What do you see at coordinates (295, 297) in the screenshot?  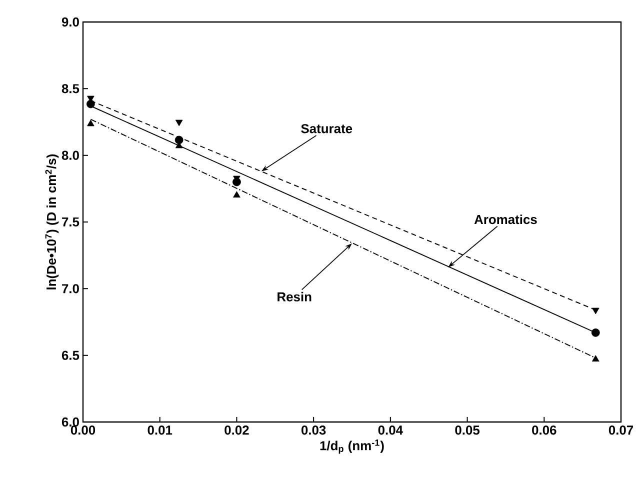 I see `annotation: Resin` at bounding box center [295, 297].